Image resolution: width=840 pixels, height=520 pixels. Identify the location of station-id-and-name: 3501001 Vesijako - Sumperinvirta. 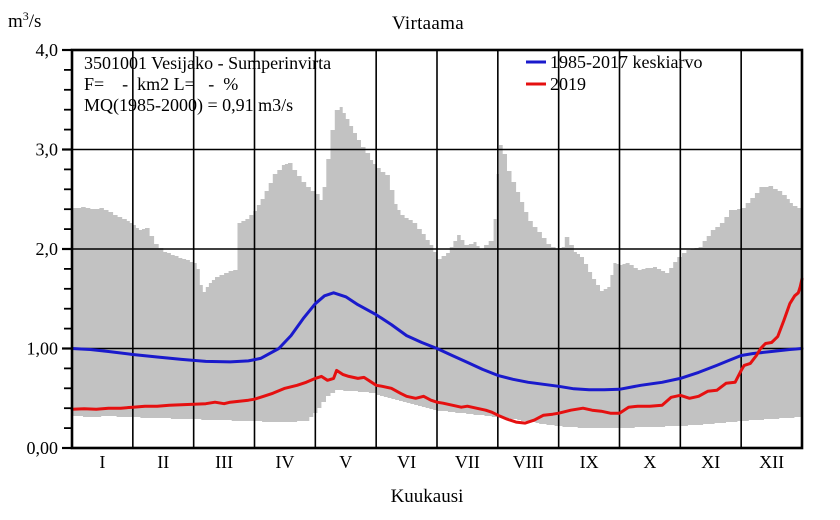
(207, 63).